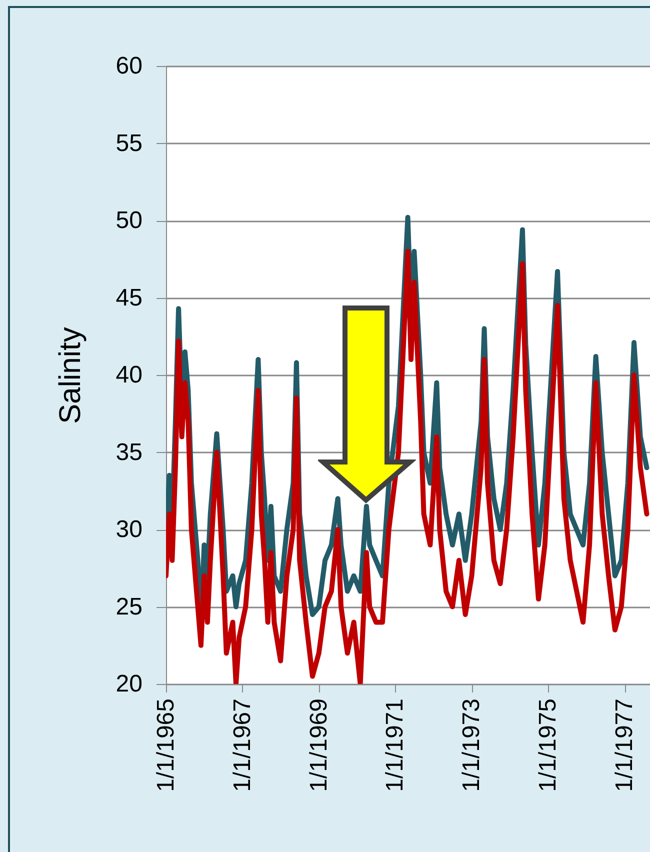 Image resolution: width=650 pixels, height=852 pixels. What do you see at coordinates (129, 298) in the screenshot?
I see `y-tick-label: 45` at bounding box center [129, 298].